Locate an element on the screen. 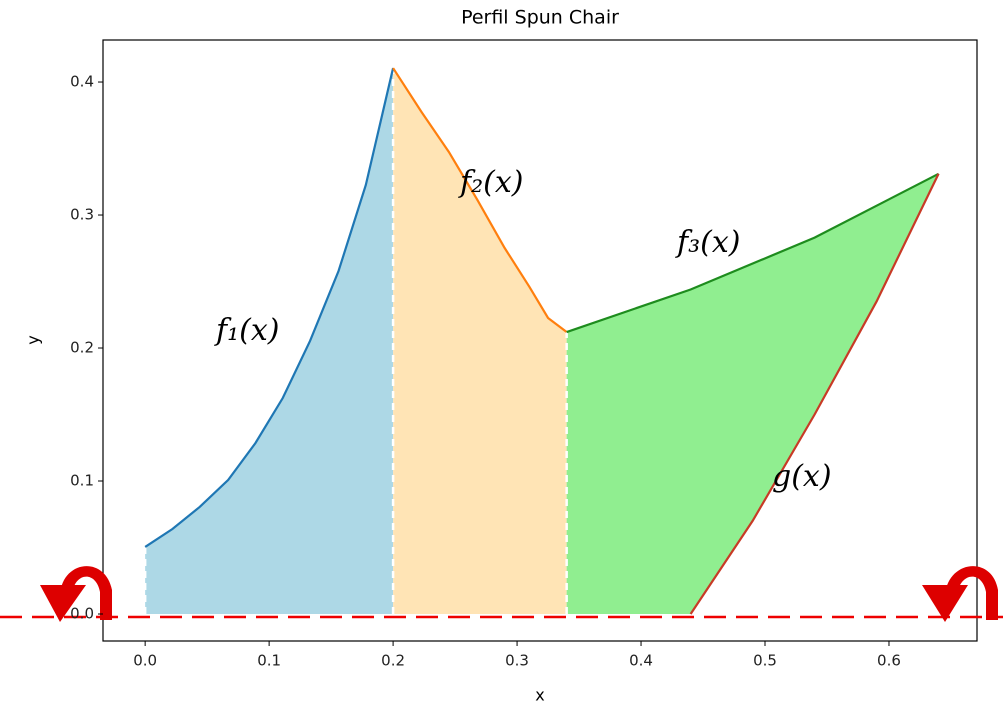  y-tick-label: 0.1 is located at coordinates (82, 481).